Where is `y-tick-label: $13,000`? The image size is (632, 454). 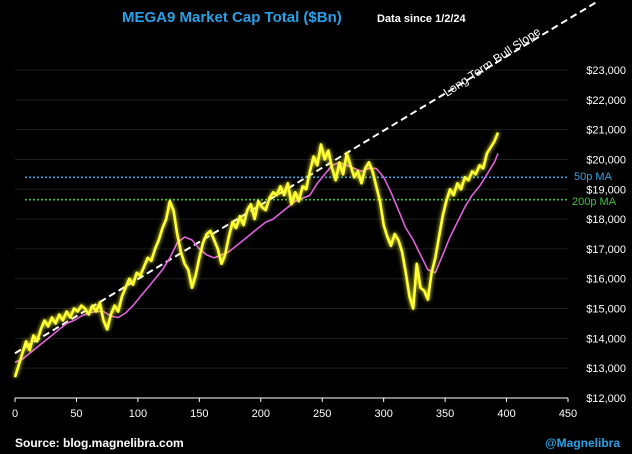 y-tick-label: $13,000 is located at coordinates (606, 369).